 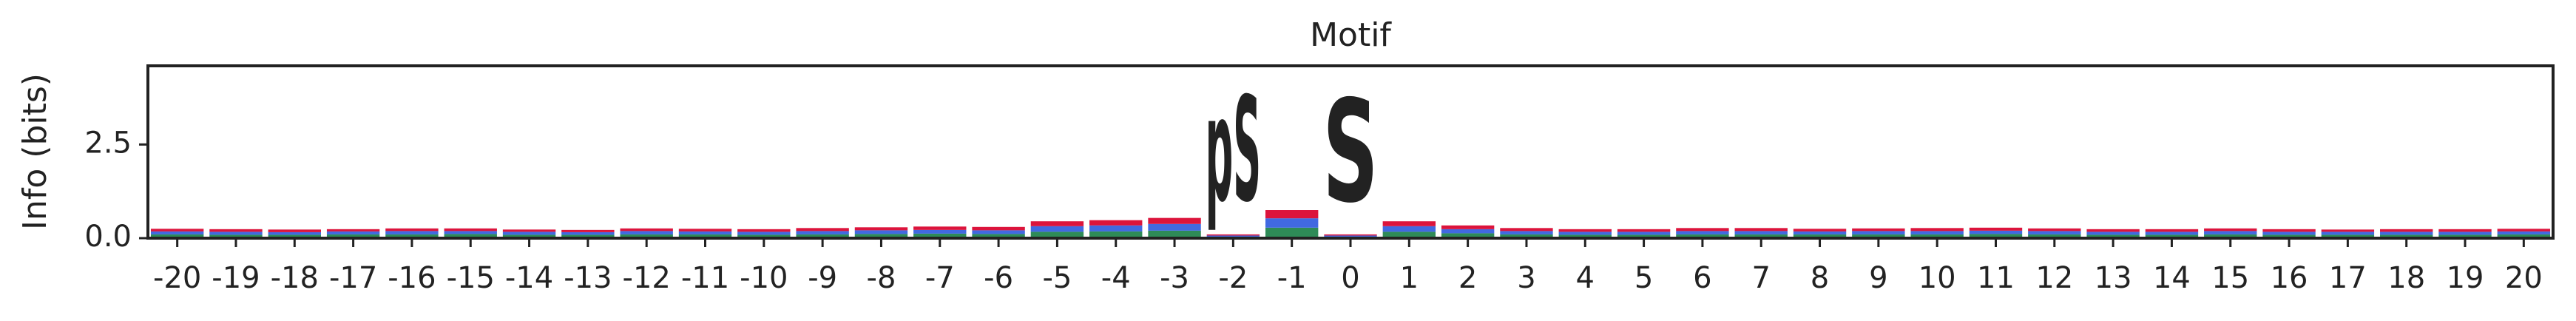 I want to click on x-tick-label: -1, so click(x=1292, y=278).